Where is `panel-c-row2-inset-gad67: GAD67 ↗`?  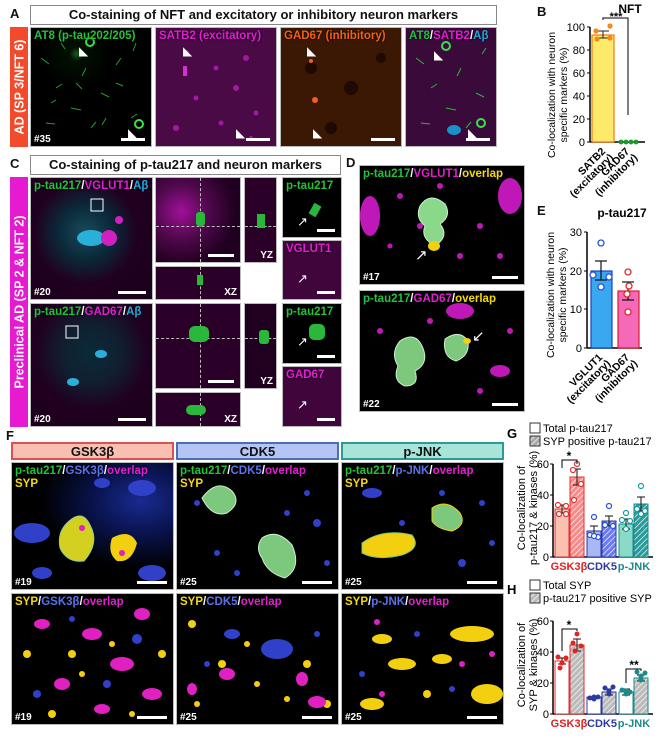 panel-c-row2-inset-gad67: GAD67 ↗ is located at coordinates (312, 396).